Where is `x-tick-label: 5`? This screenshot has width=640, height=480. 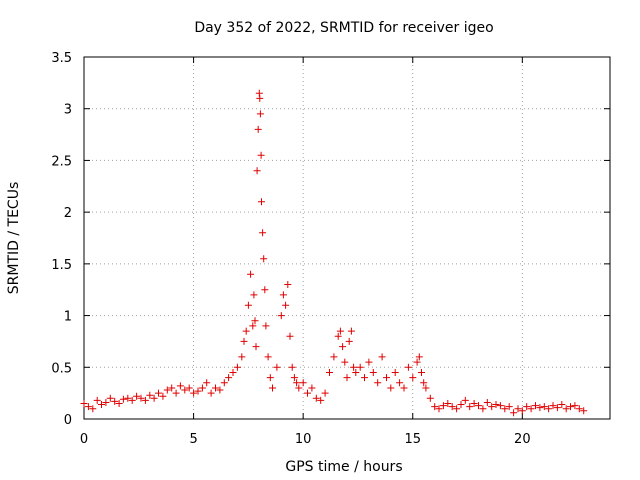 x-tick-label: 5 is located at coordinates (193, 439).